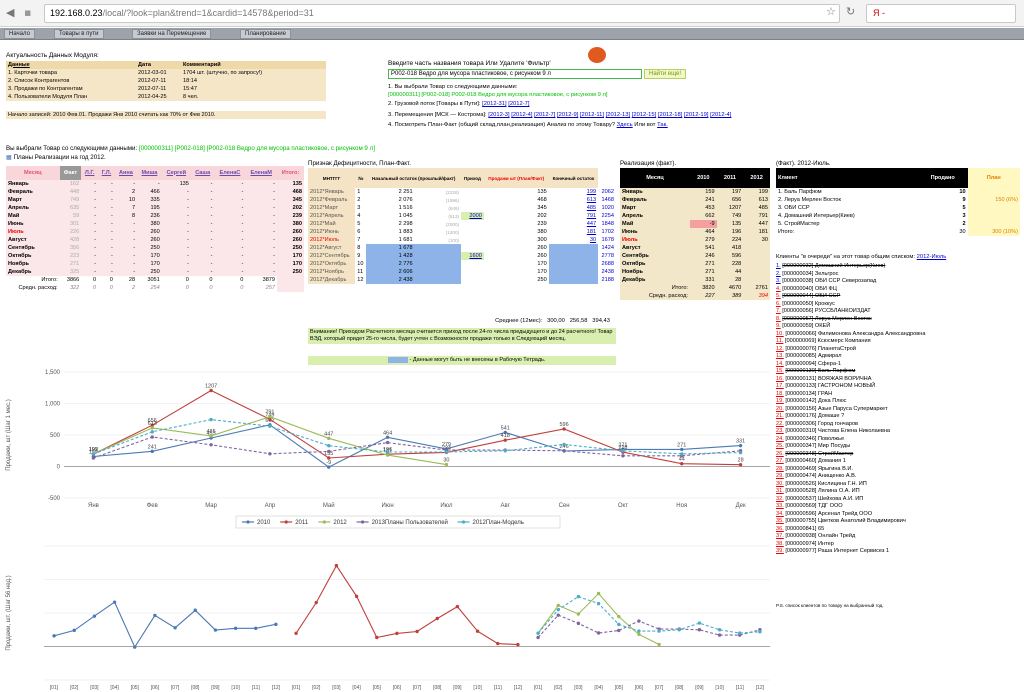 This screenshot has height=692, width=1024. Describe the element at coordinates (19, 34) in the screenshot. I see `menu-item-start: Начало` at that location.